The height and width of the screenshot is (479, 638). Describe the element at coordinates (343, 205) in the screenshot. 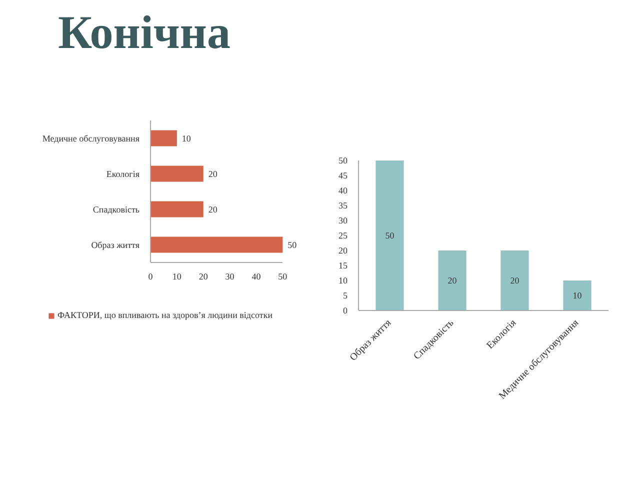

I see `y-tick-label: 35` at that location.